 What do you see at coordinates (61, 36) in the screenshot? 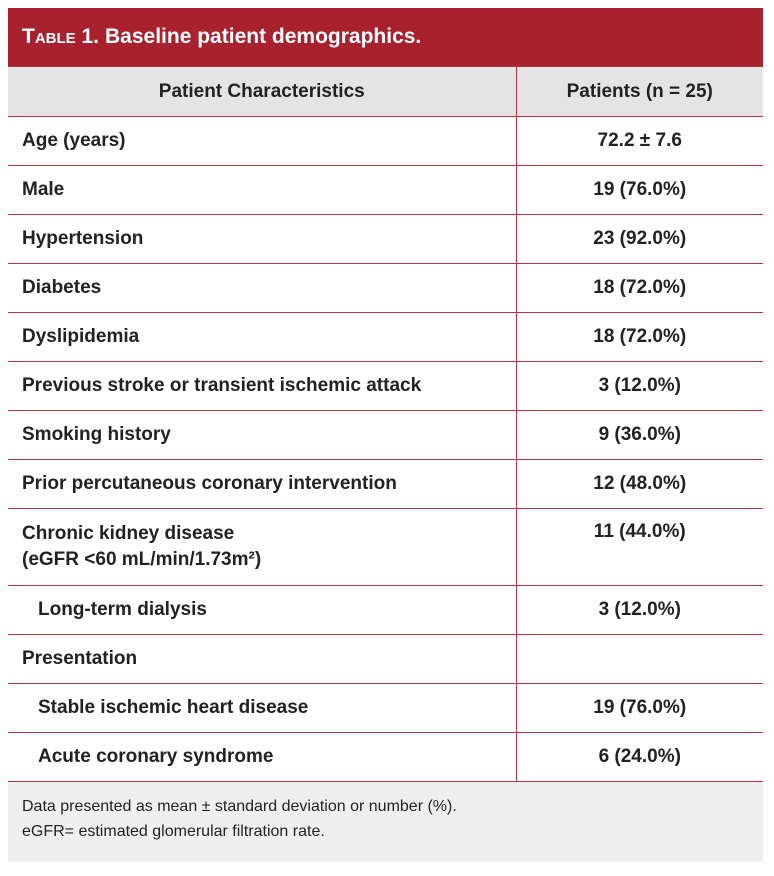
I see `table-label: Table 1.` at bounding box center [61, 36].